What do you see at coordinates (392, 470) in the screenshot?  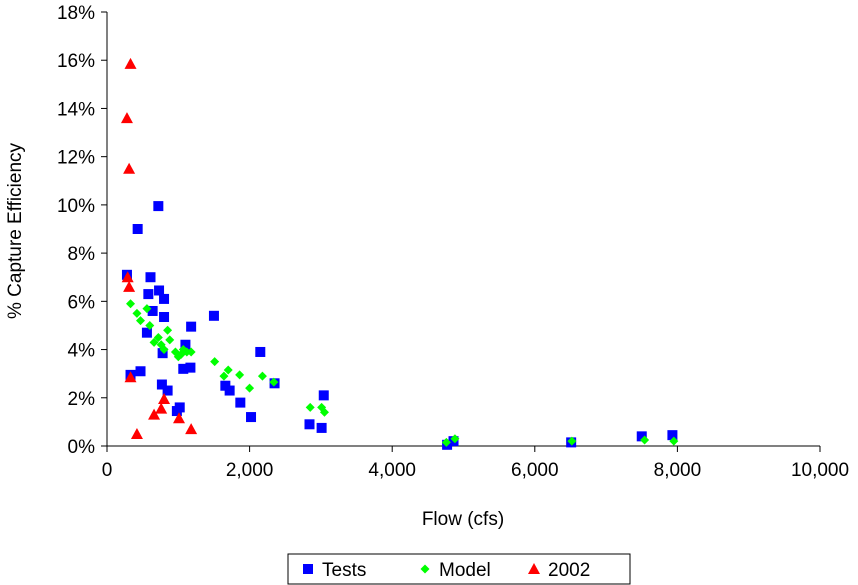 I see `x-tick-label: 4,000` at bounding box center [392, 470].